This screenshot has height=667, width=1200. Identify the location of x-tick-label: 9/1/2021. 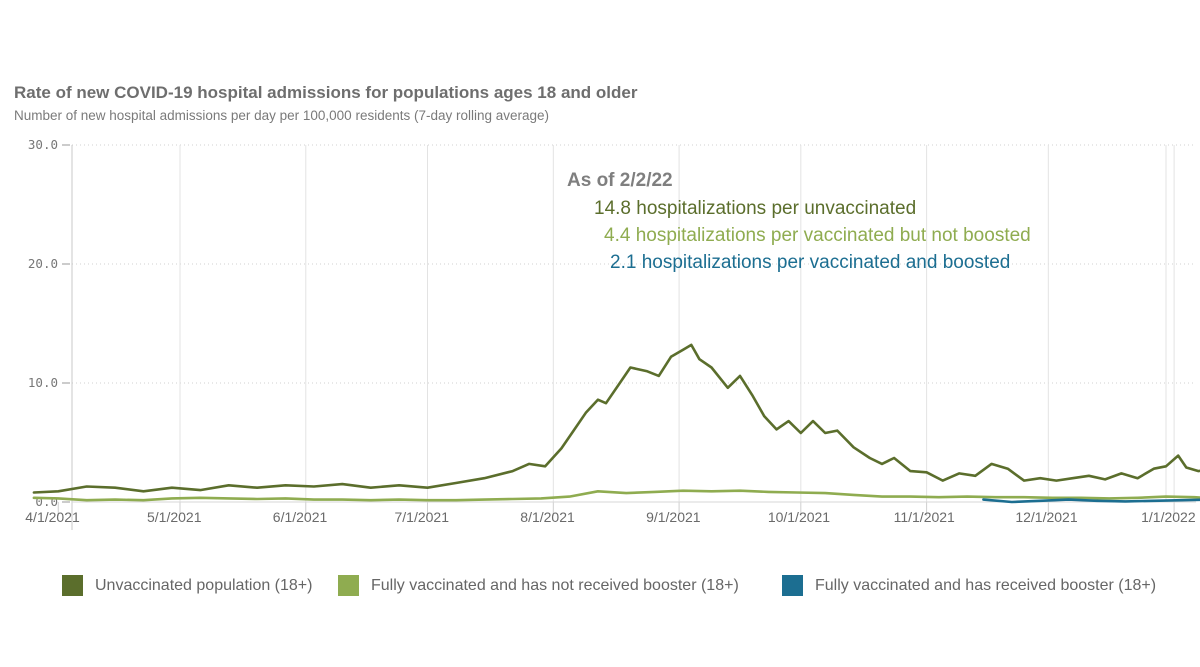
(673, 517).